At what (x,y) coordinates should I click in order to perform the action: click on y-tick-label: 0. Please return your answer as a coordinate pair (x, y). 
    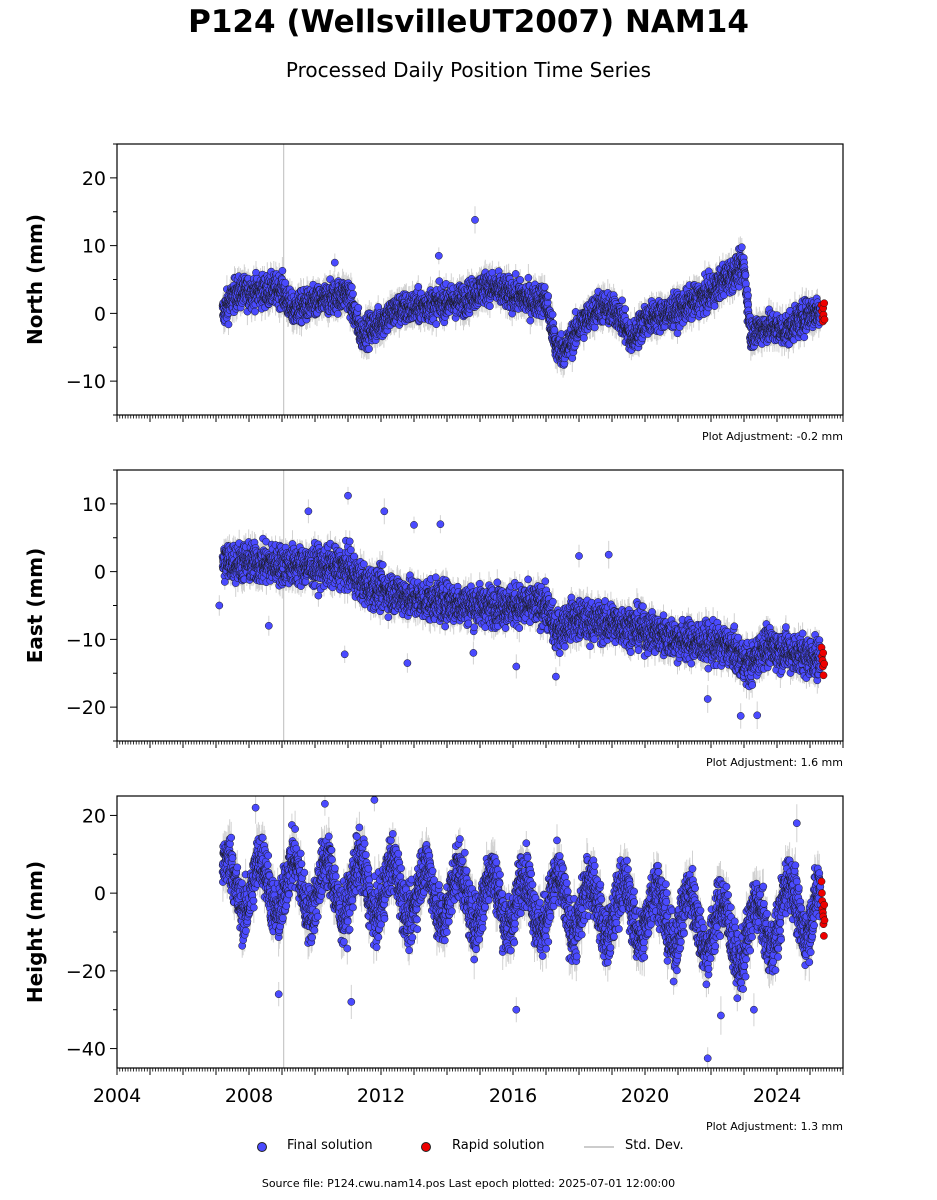
    Looking at the image, I should click on (100, 314).